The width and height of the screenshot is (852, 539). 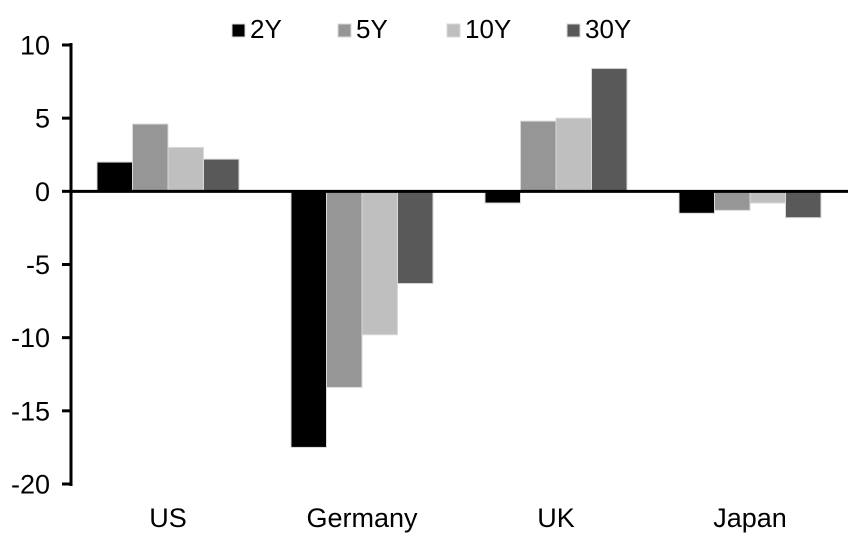 What do you see at coordinates (732, 200) in the screenshot?
I see `bar-5y-japan` at bounding box center [732, 200].